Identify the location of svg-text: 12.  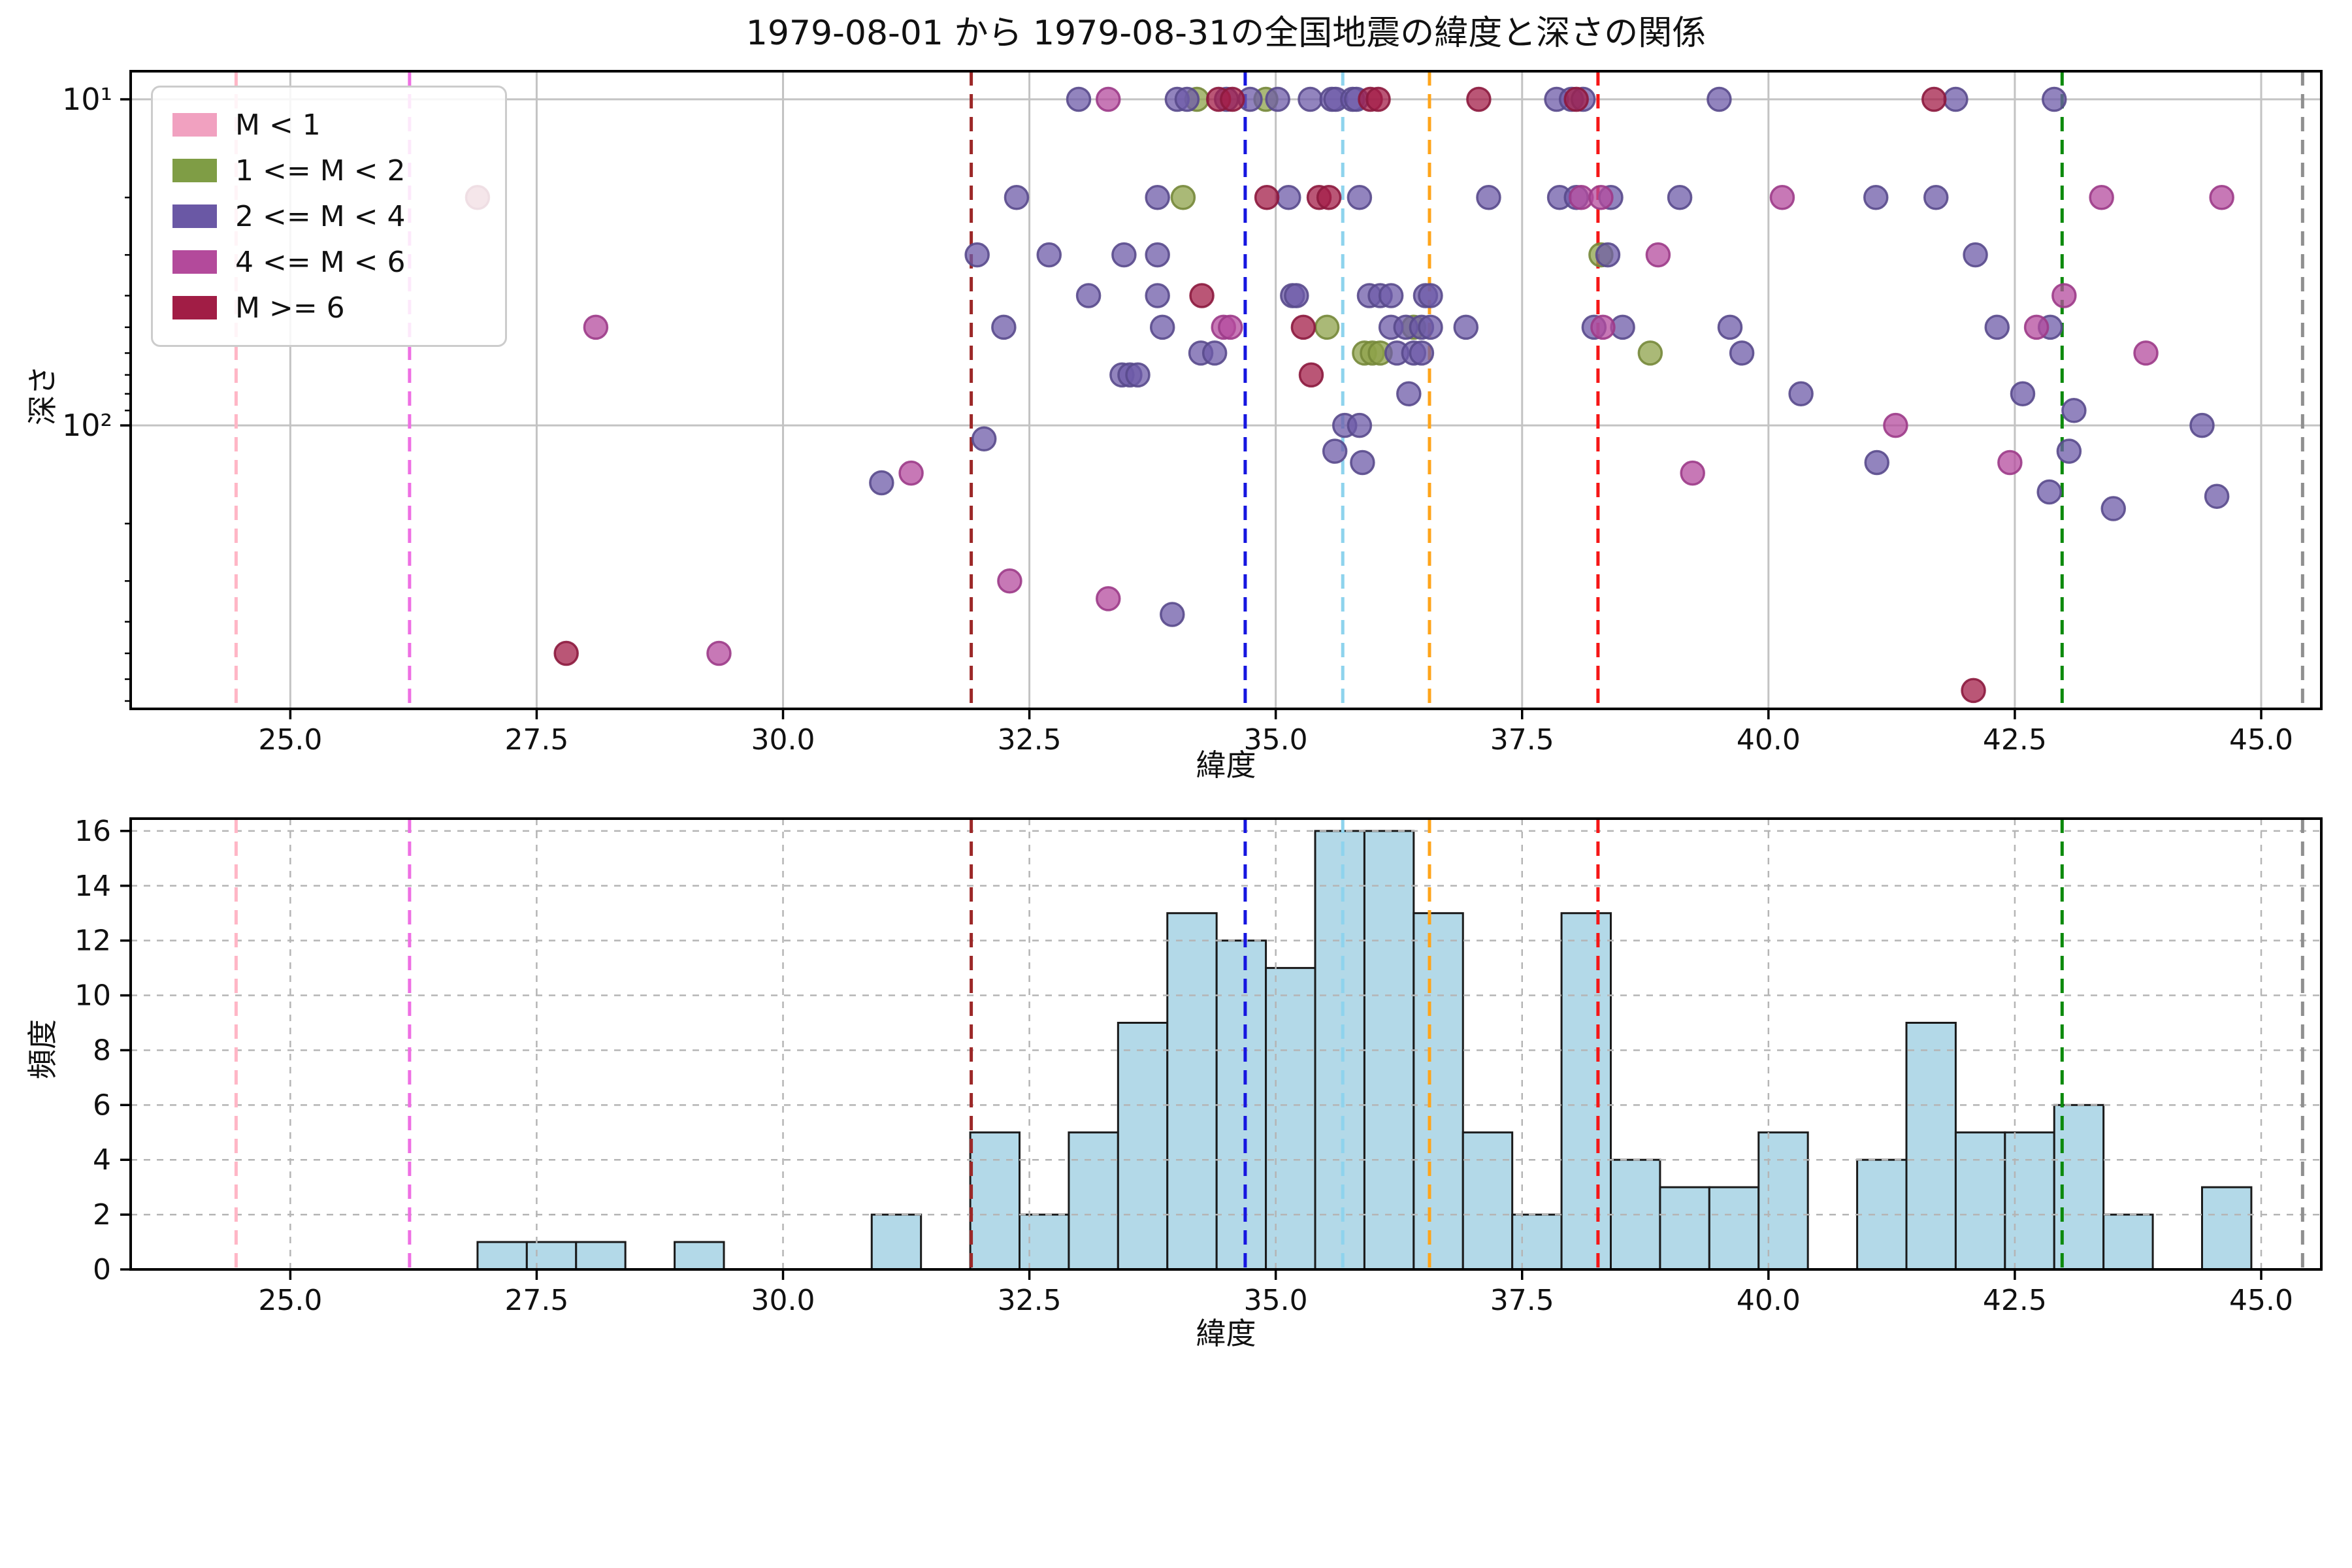
(92, 941).